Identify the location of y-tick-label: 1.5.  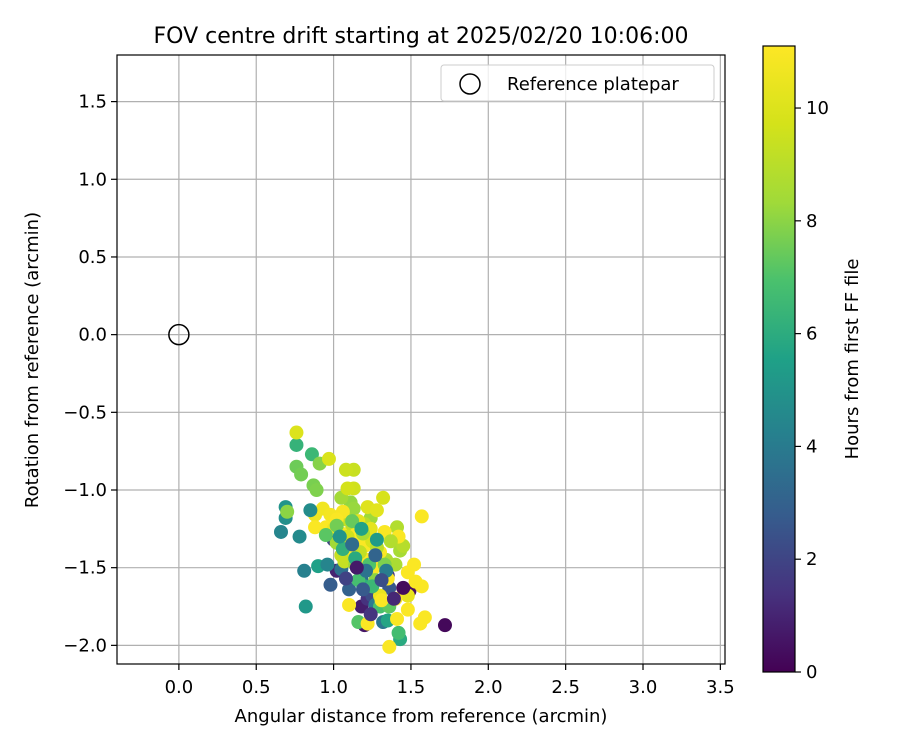
(92, 102).